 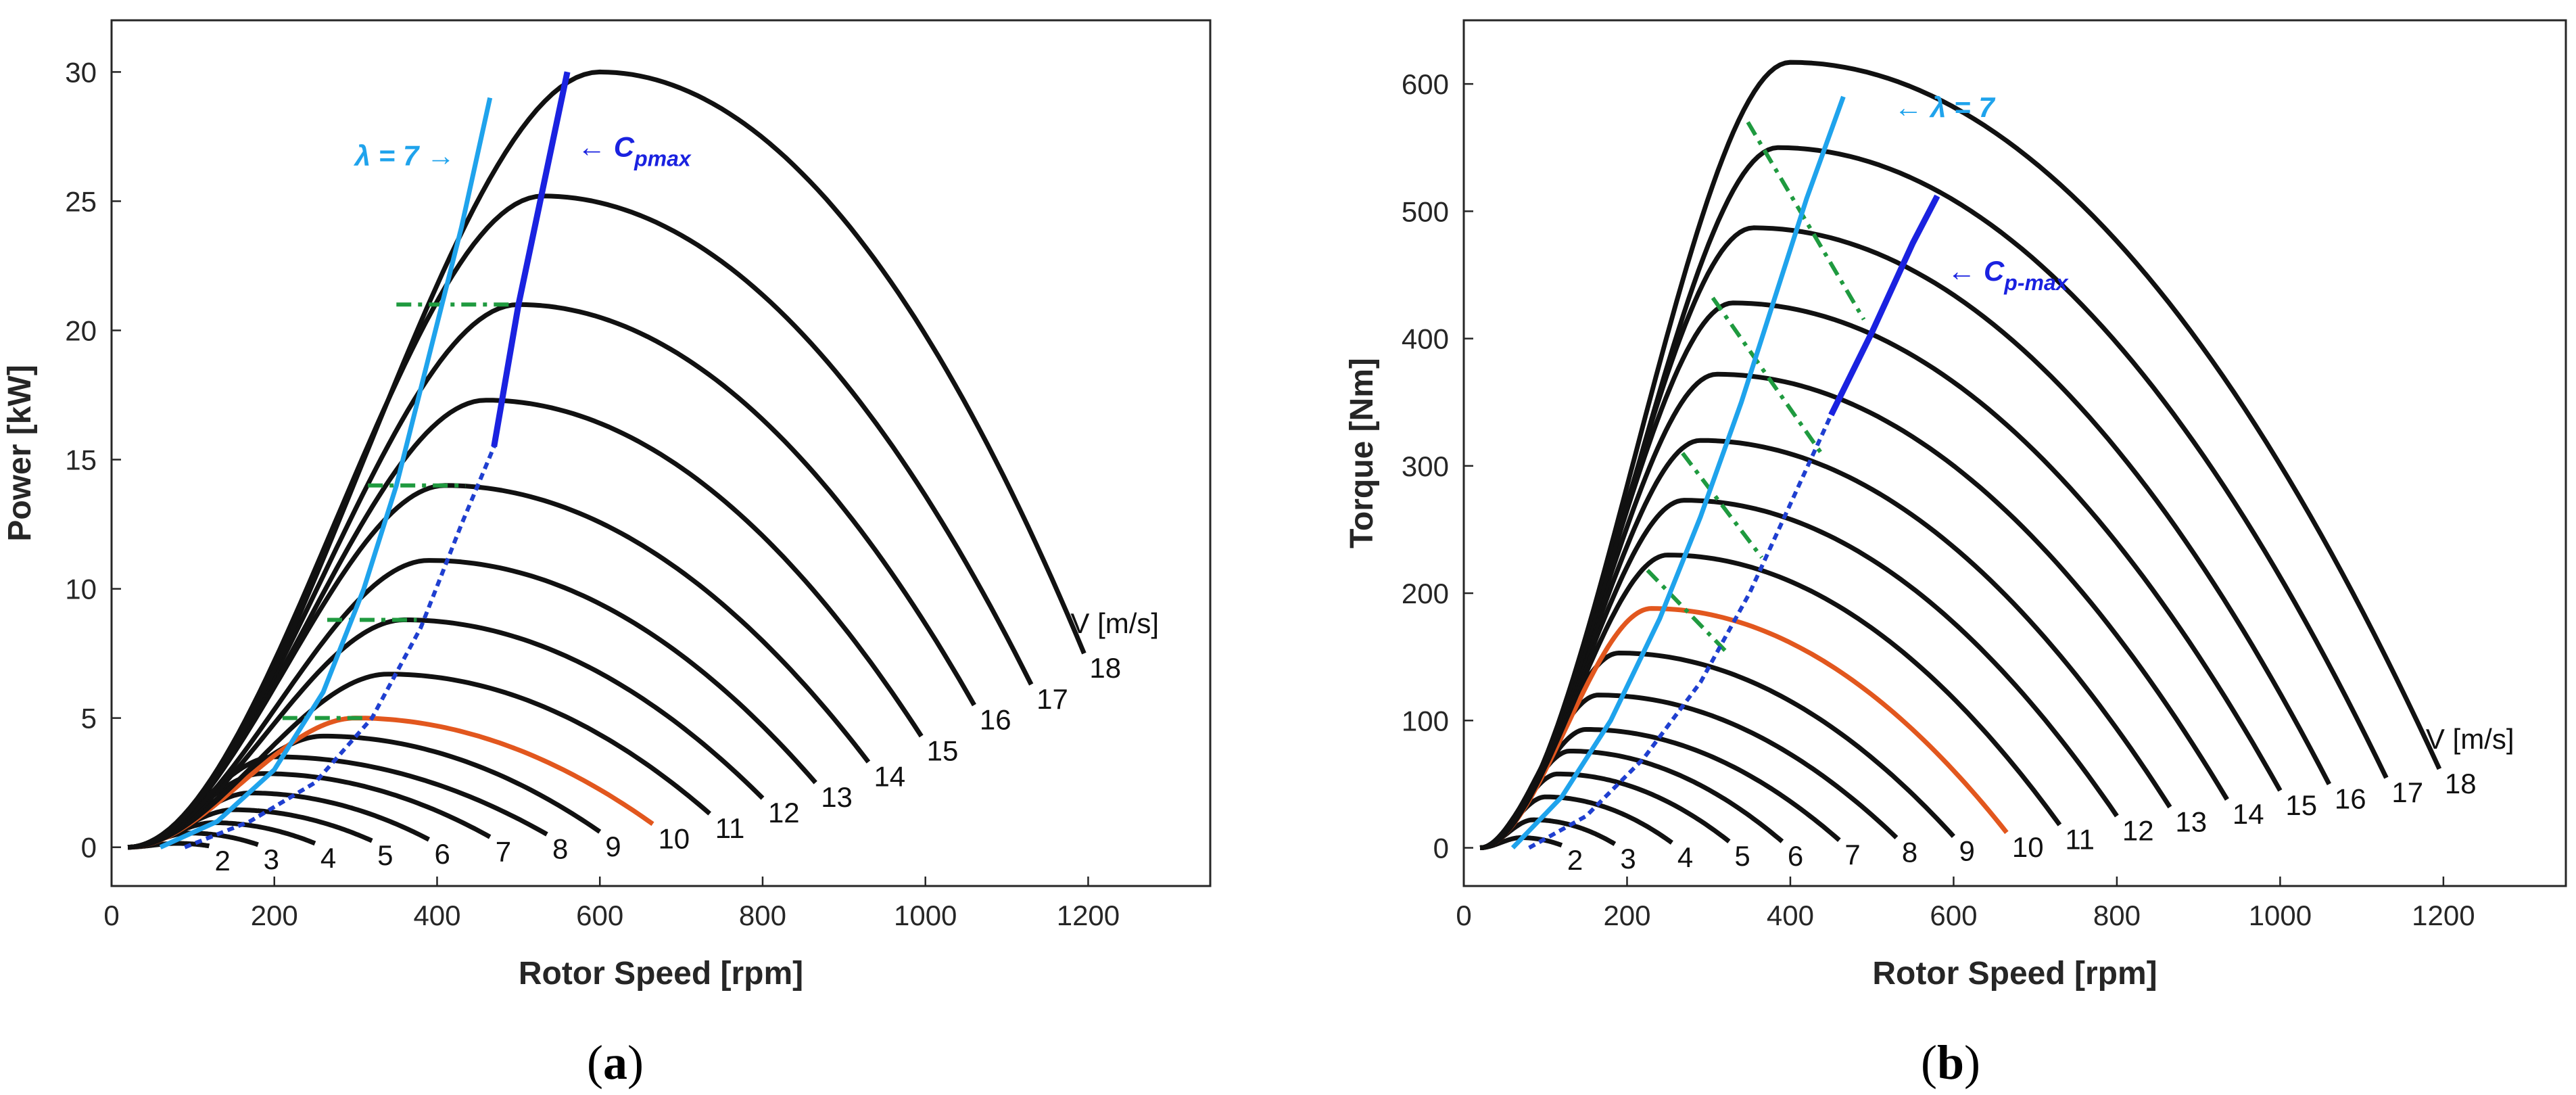 I want to click on panel-letter: a, so click(x=615, y=1062).